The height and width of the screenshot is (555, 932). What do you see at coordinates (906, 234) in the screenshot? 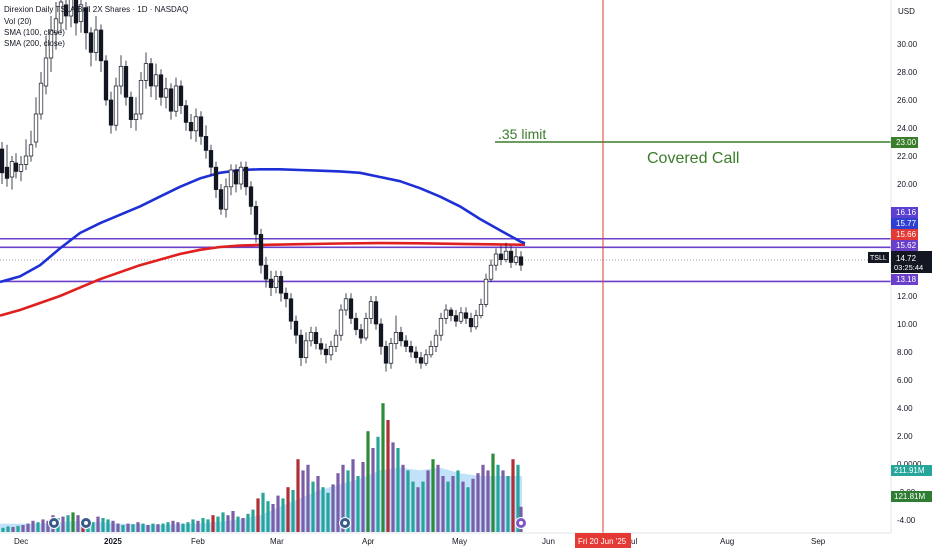
I see `sma200-badge: 15.66` at bounding box center [906, 234].